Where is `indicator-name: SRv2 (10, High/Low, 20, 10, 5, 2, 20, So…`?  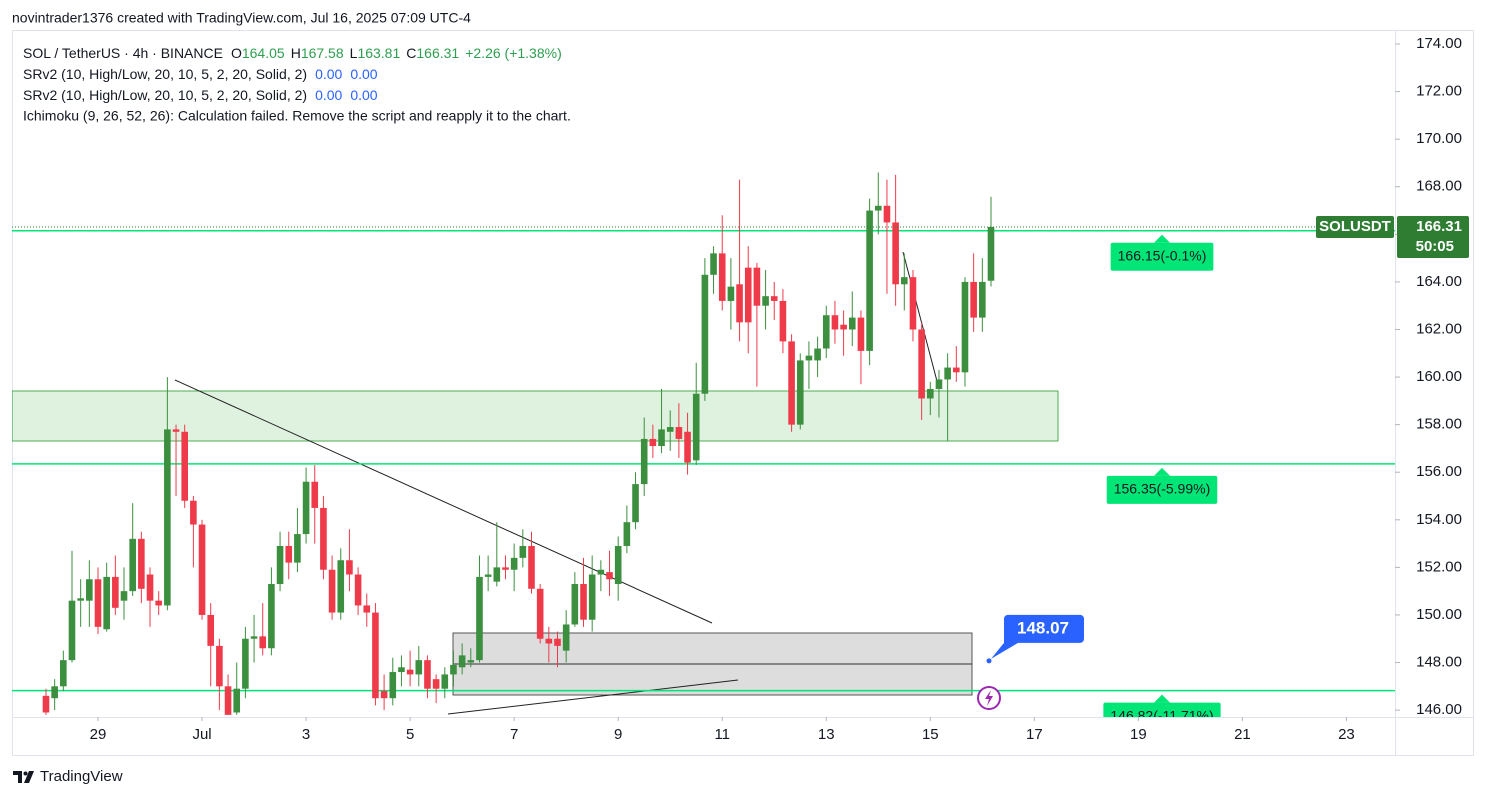
indicator-name: SRv2 (10, High/Low, 20, 10, 5, 2, 20, So… is located at coordinates (165, 95).